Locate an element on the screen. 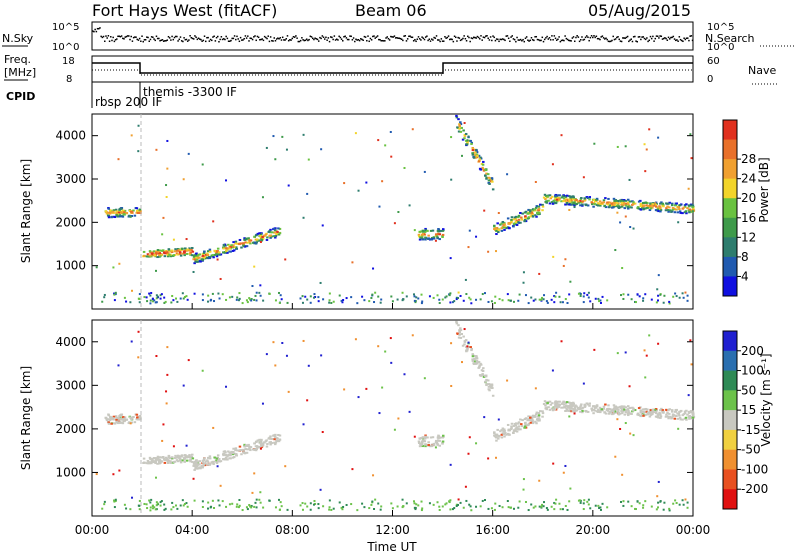 This screenshot has height=554, width=800. nsky-frame is located at coordinates (392, 36).